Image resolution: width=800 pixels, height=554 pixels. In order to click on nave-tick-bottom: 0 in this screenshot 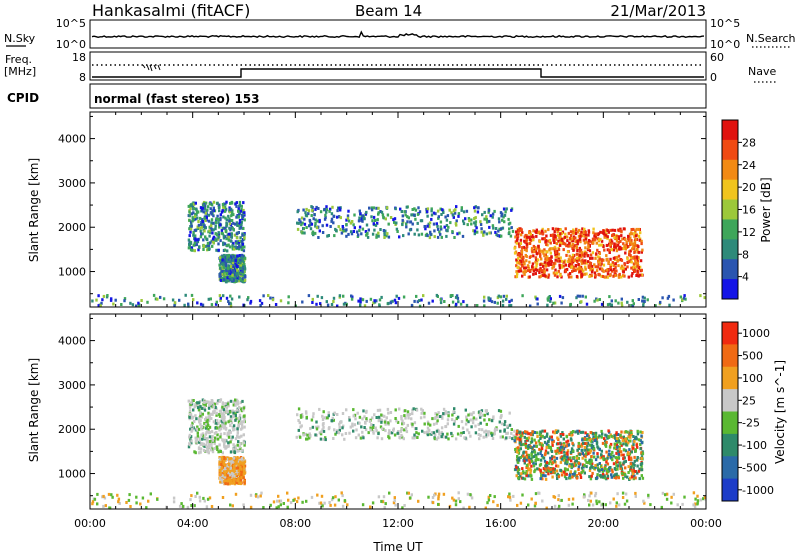, I will do `click(713, 77)`.